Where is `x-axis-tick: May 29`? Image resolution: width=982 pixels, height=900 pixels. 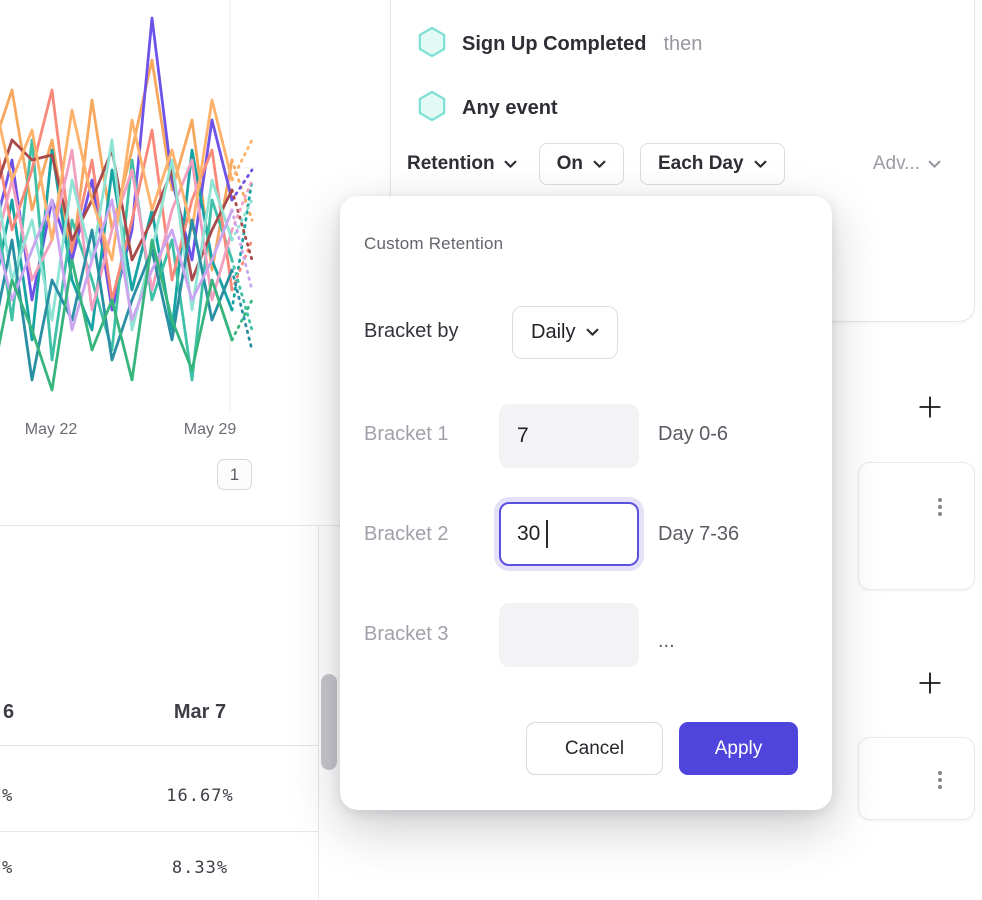
x-axis-tick: May 29 is located at coordinates (210, 429).